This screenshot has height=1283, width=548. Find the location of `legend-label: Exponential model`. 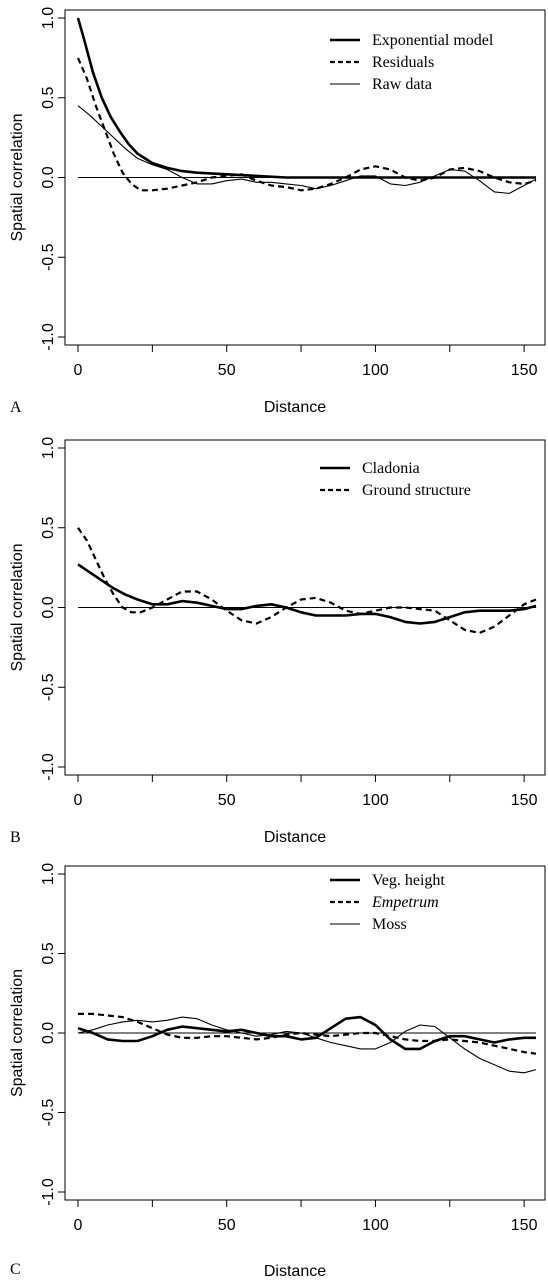

legend-label: Exponential model is located at coordinates (433, 40).